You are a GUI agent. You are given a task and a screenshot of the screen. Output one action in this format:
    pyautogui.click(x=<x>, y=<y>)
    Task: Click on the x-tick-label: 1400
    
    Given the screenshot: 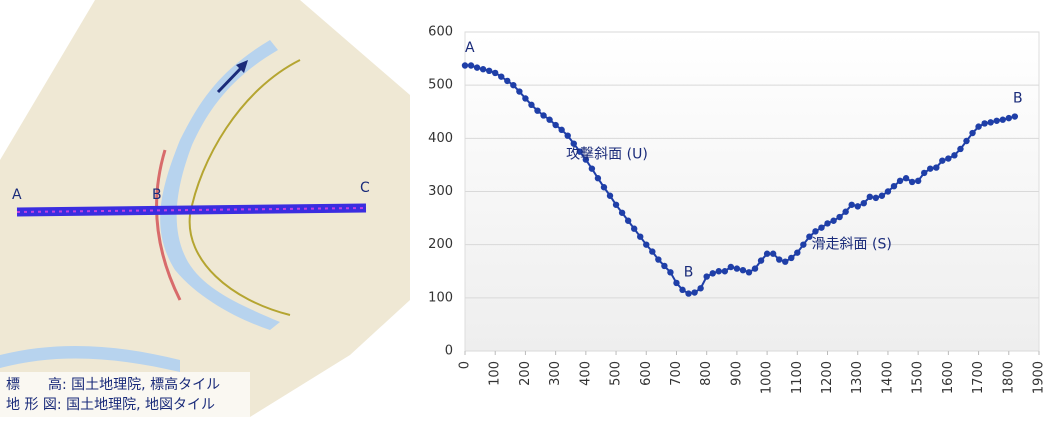 What is the action you would take?
    pyautogui.click(x=887, y=377)
    